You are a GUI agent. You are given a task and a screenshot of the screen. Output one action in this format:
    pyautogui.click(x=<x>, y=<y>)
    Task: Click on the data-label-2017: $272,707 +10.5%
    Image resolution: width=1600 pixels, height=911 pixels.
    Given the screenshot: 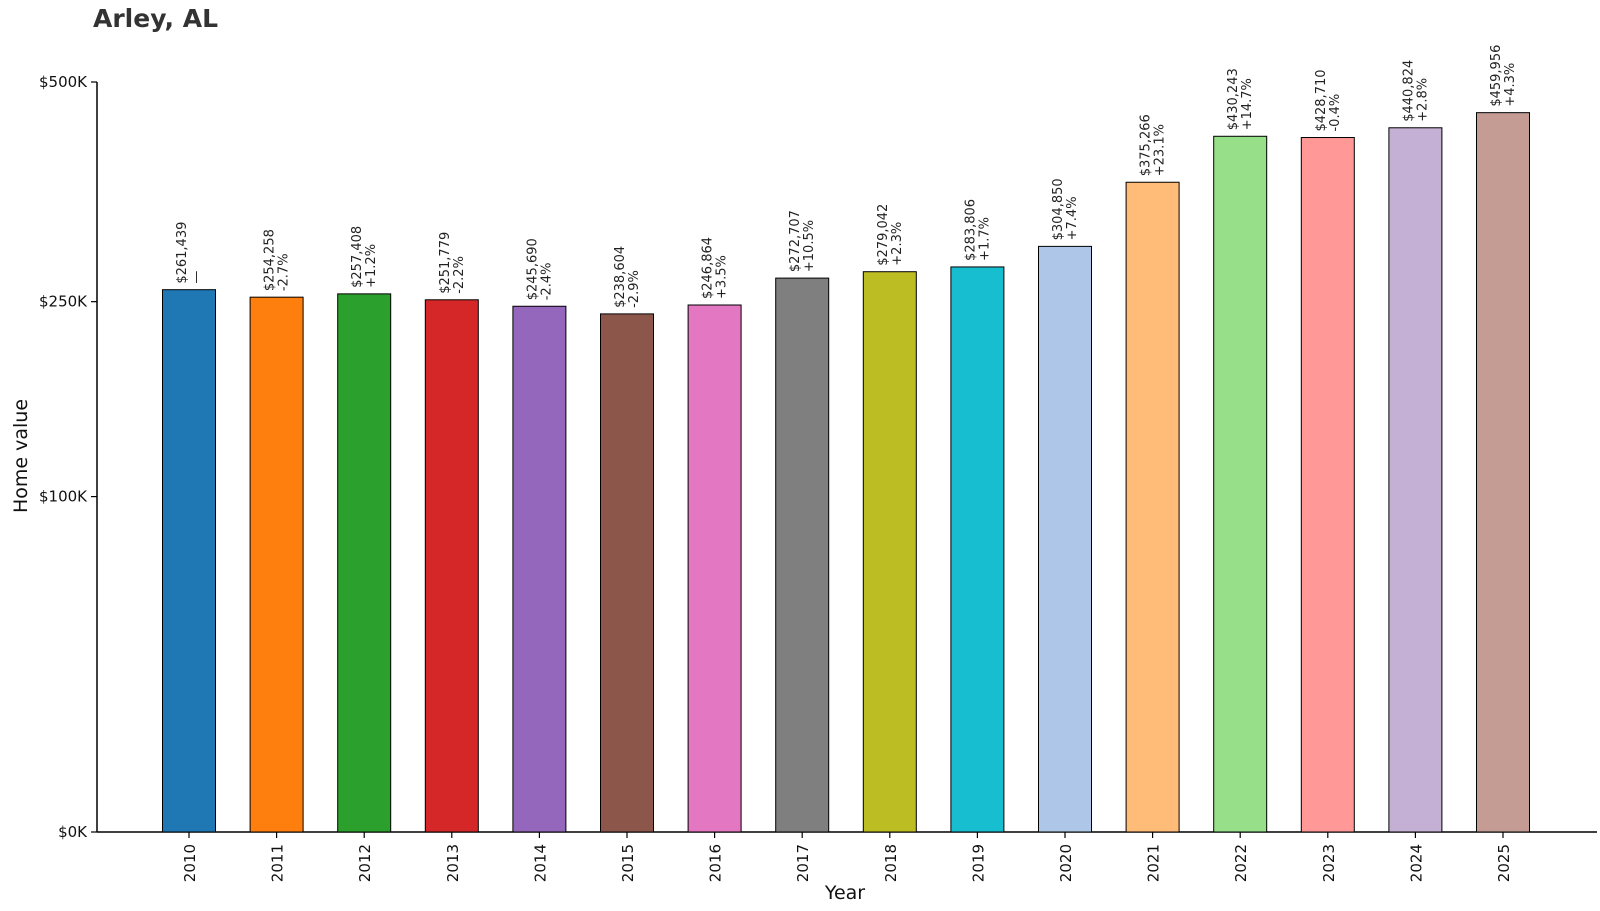 What is the action you would take?
    pyautogui.click(x=802, y=241)
    